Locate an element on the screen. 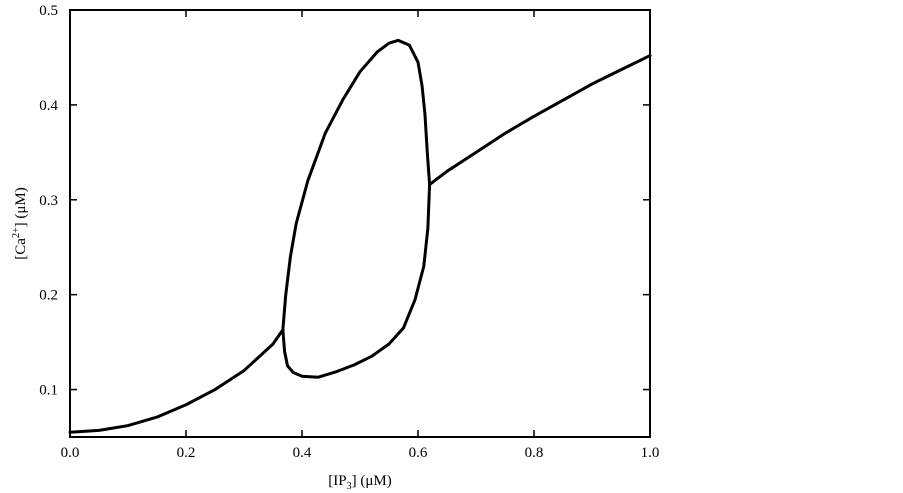  x-label-part: [IP is located at coordinates (337, 481).